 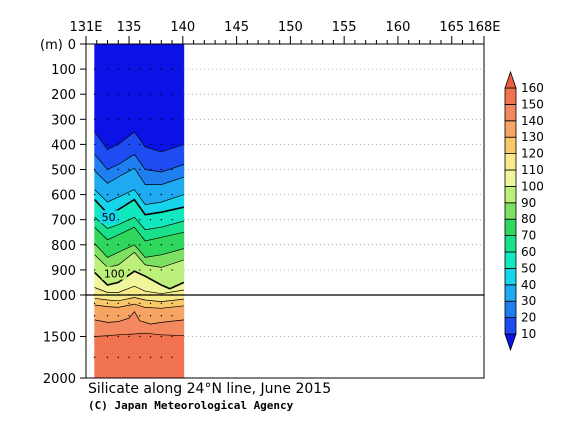 I want to click on y-tick-label: 0, so click(x=72, y=45).